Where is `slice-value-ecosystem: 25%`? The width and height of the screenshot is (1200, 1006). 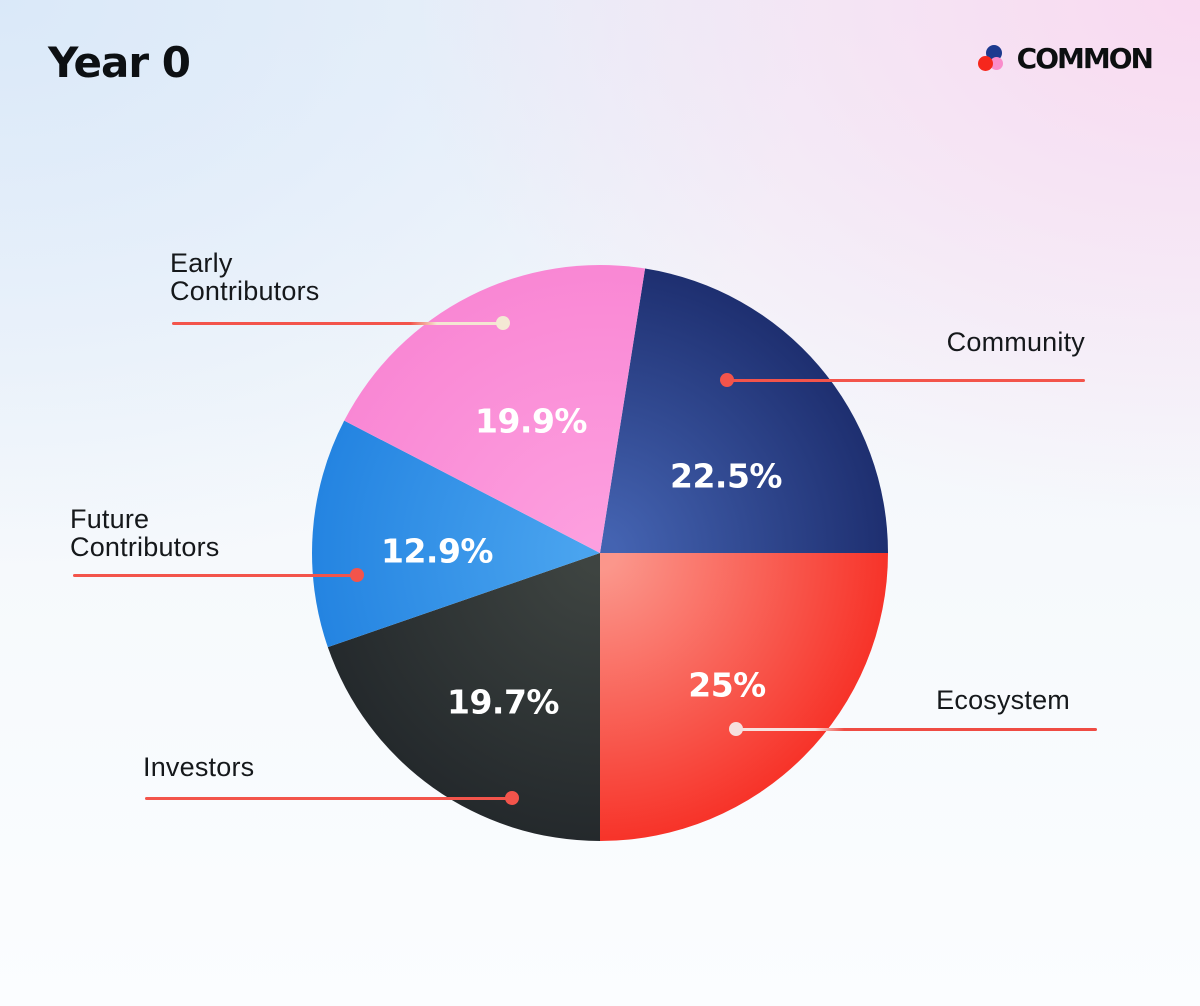 slice-value-ecosystem: 25% is located at coordinates (727, 685).